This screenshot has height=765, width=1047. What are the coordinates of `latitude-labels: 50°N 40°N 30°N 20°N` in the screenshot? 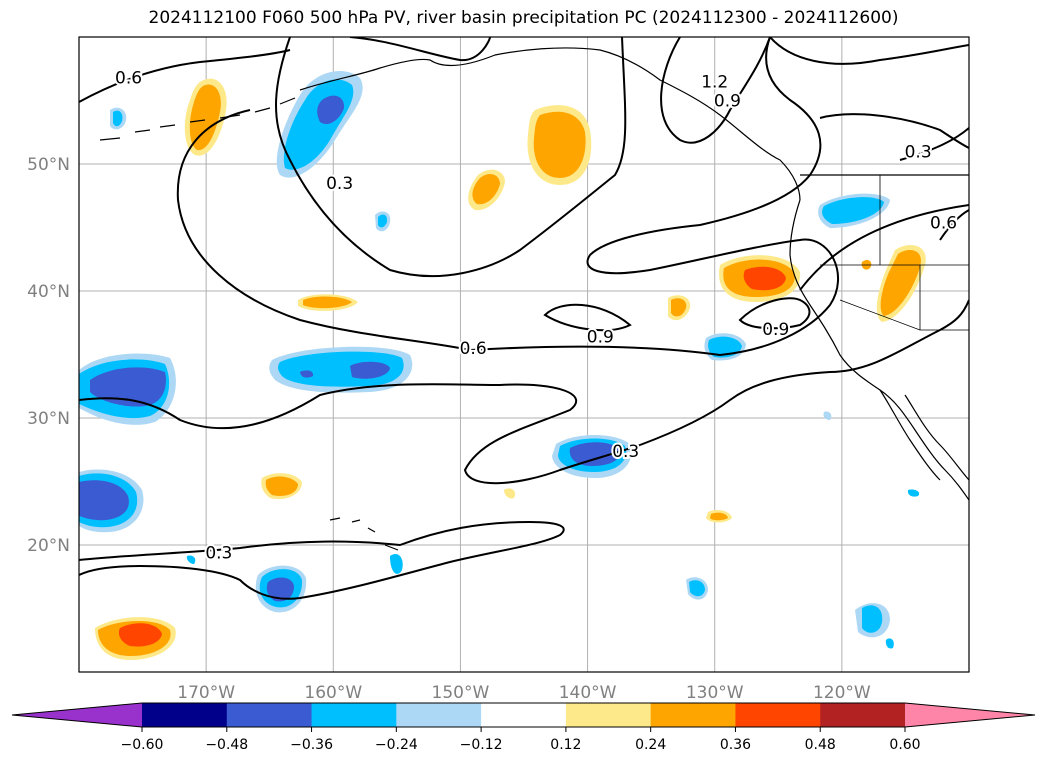 It's located at (48, 355).